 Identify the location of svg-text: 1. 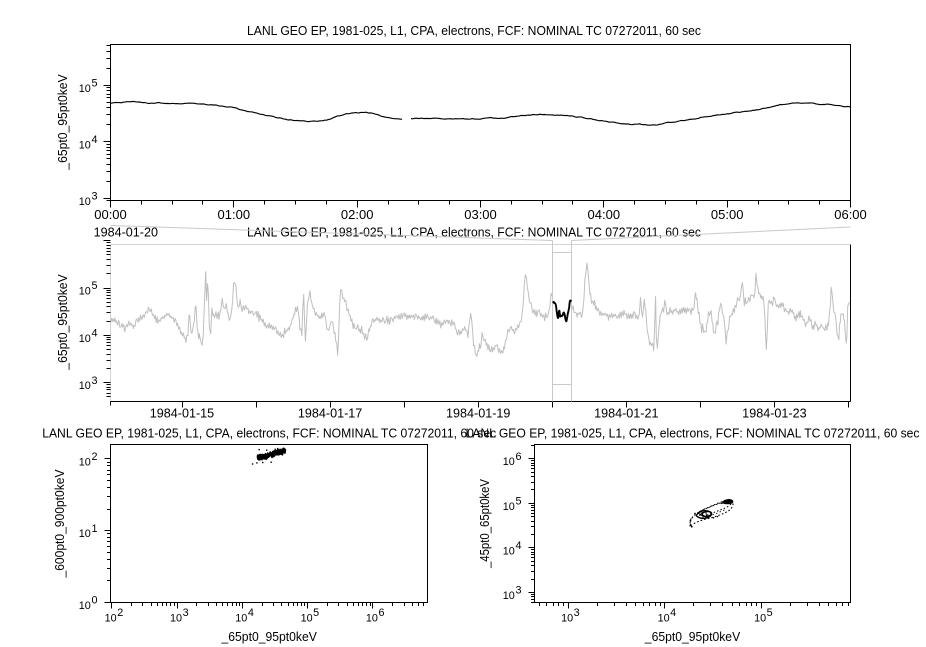
(94, 529).